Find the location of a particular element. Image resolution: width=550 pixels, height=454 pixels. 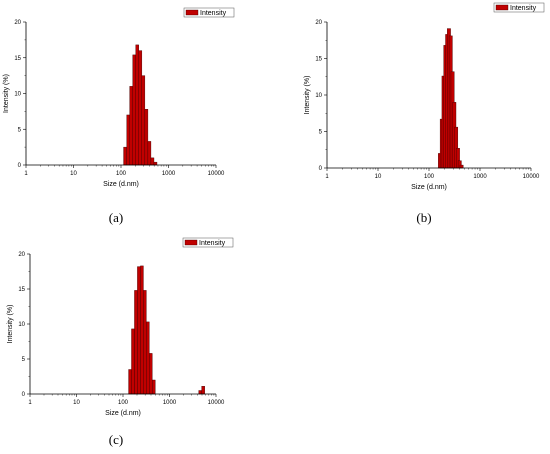

panel-label: (a) is located at coordinates (116, 217).